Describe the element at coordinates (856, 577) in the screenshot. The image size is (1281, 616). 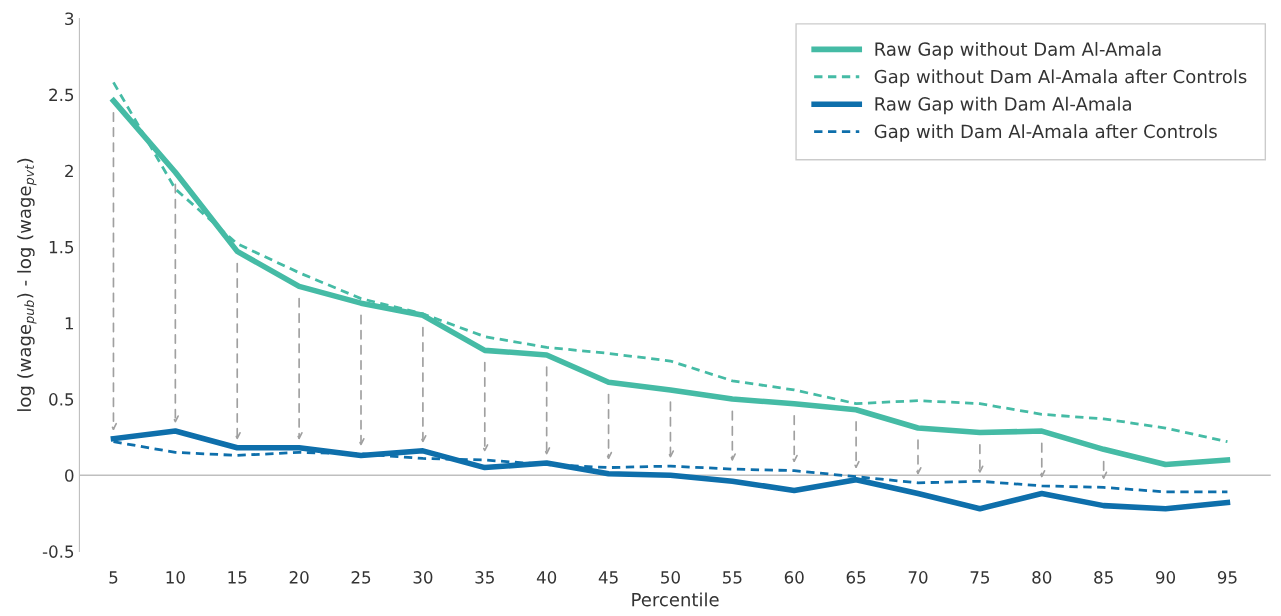
I see `x-tick-label: 65` at that location.